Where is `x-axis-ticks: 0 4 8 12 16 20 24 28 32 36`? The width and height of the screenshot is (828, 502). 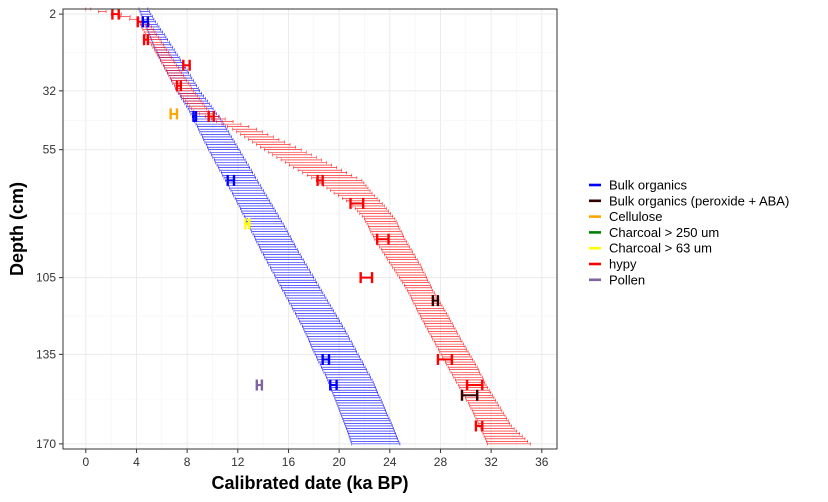 x-axis-ticks: 0 4 8 12 16 20 24 28 32 36 is located at coordinates (315, 459).